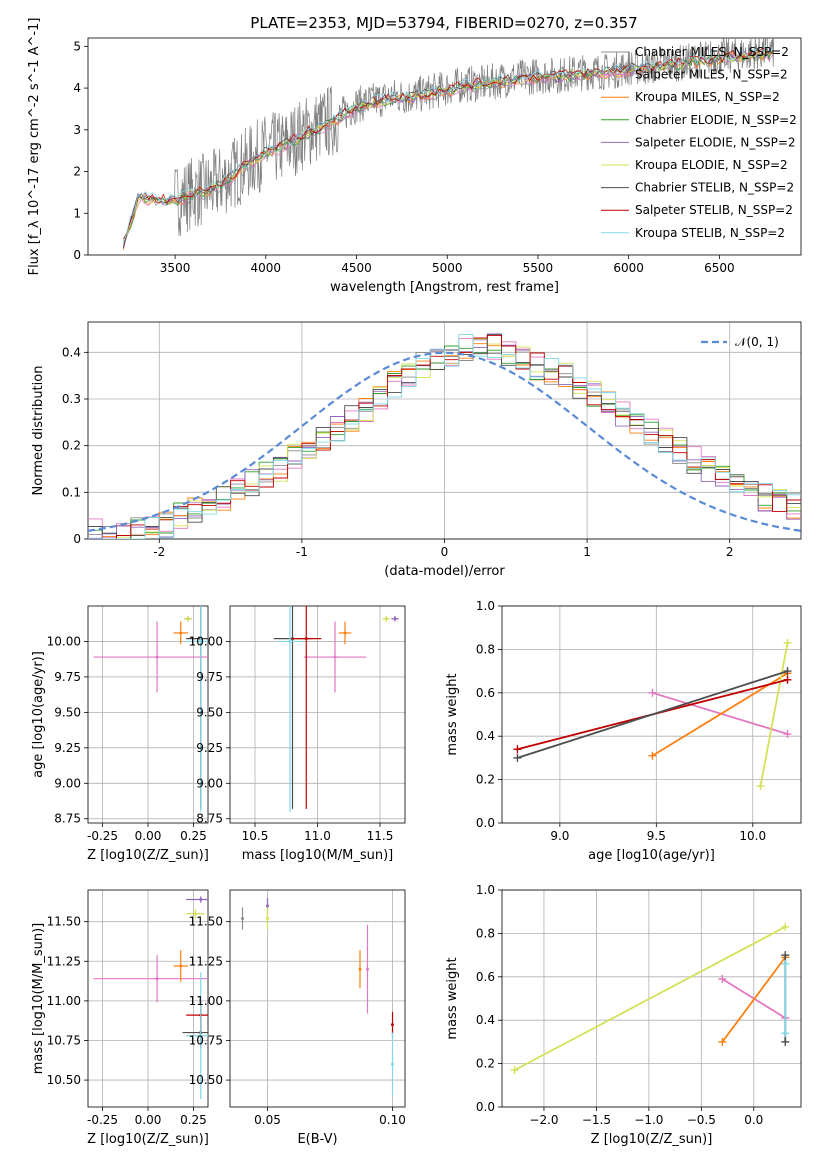 The image size is (819, 1170). I want to click on y-tick-label: 0, so click(77, 255).